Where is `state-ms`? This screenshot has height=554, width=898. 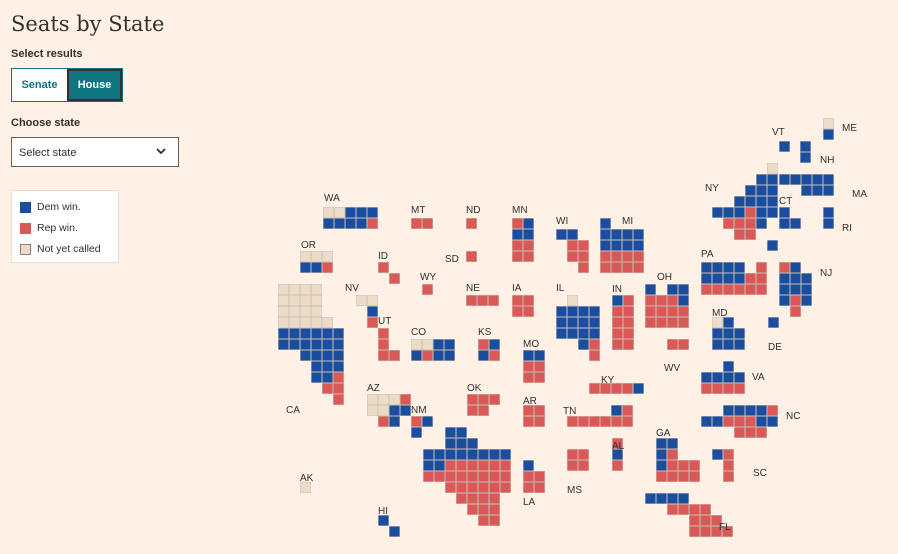
state-ms is located at coordinates (578, 460).